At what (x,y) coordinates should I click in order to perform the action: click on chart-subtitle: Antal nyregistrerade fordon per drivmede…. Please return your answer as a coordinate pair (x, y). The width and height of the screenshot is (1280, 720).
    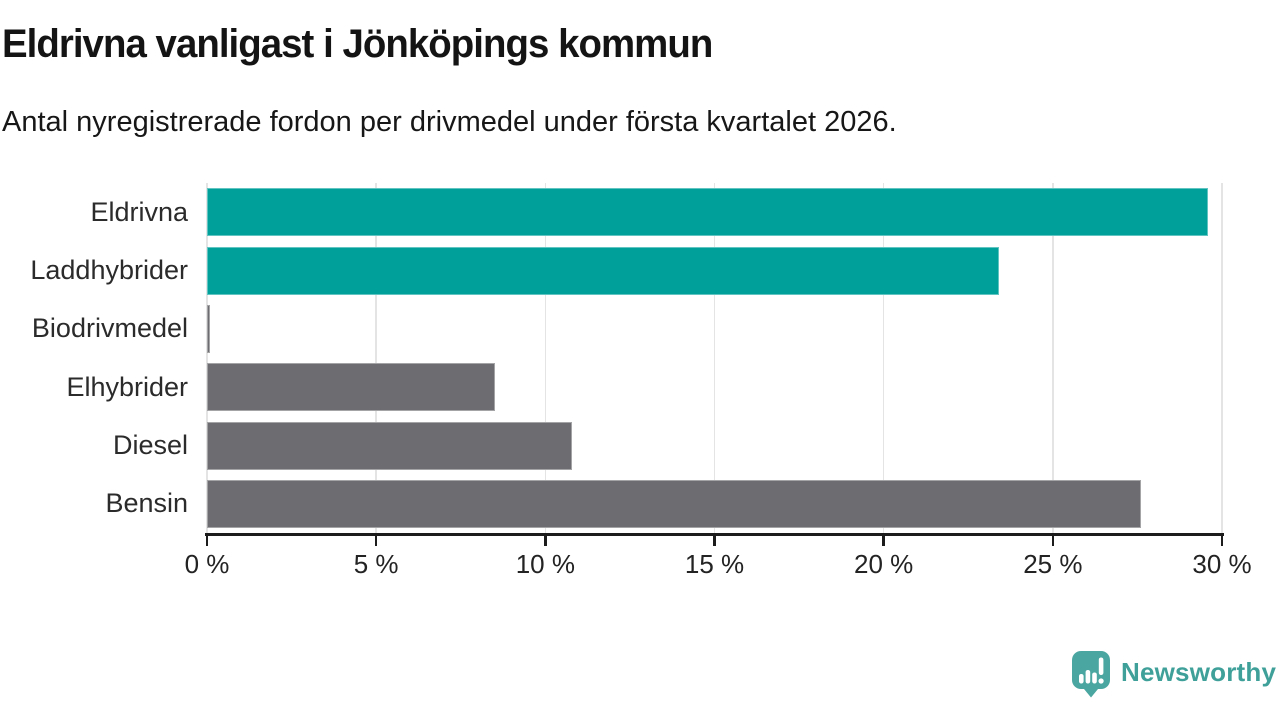
    Looking at the image, I should click on (449, 122).